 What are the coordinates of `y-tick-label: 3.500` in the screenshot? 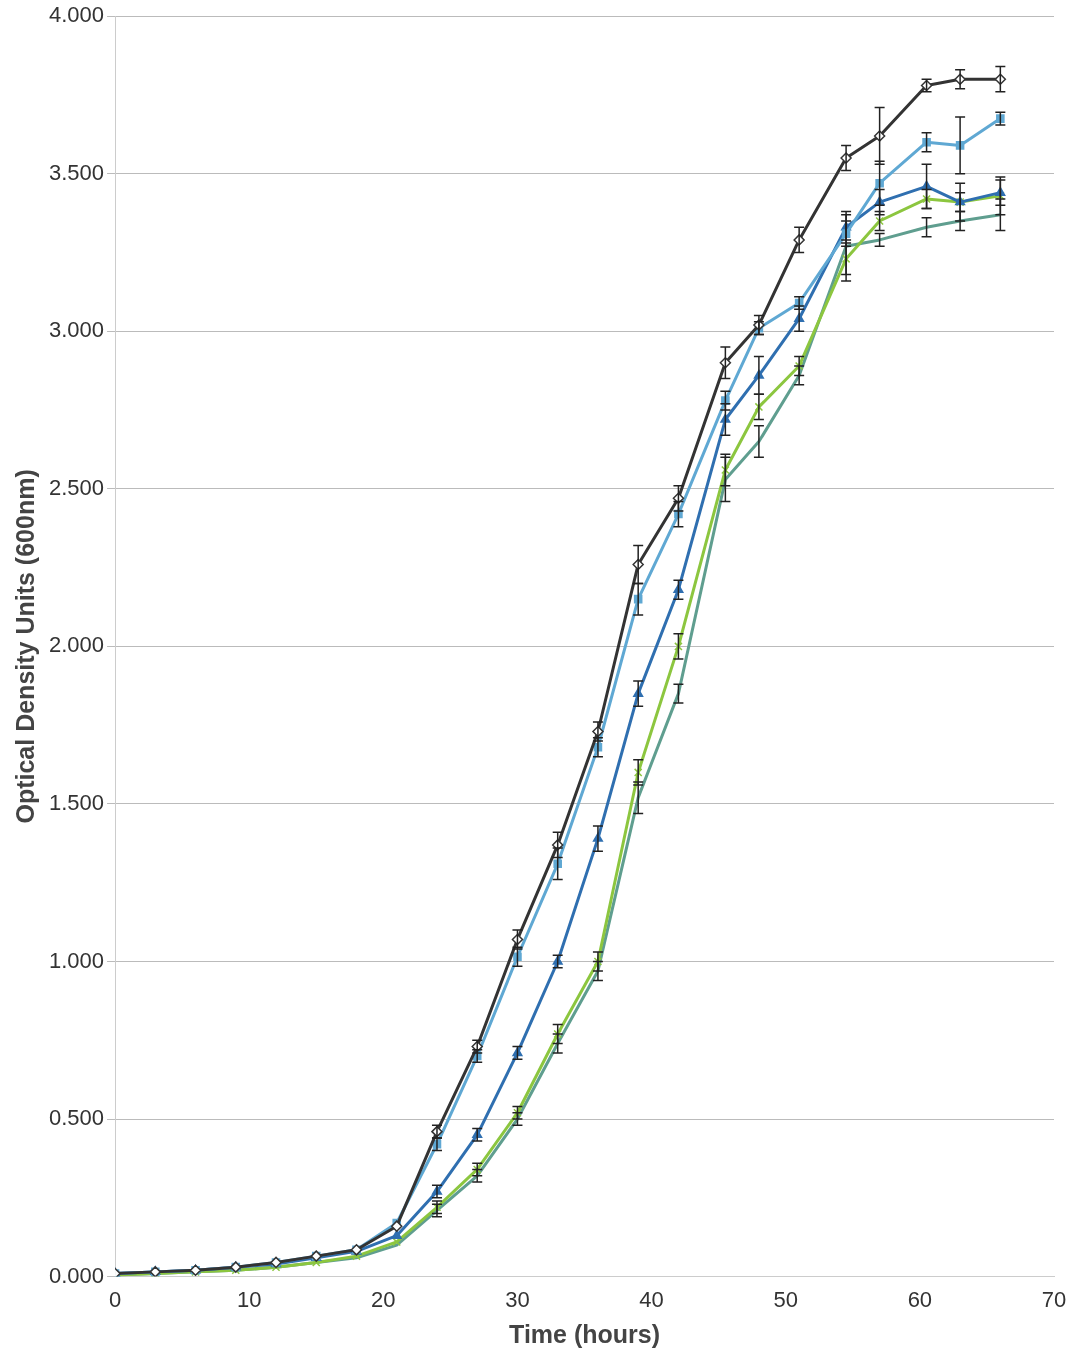 It's located at (76, 172).